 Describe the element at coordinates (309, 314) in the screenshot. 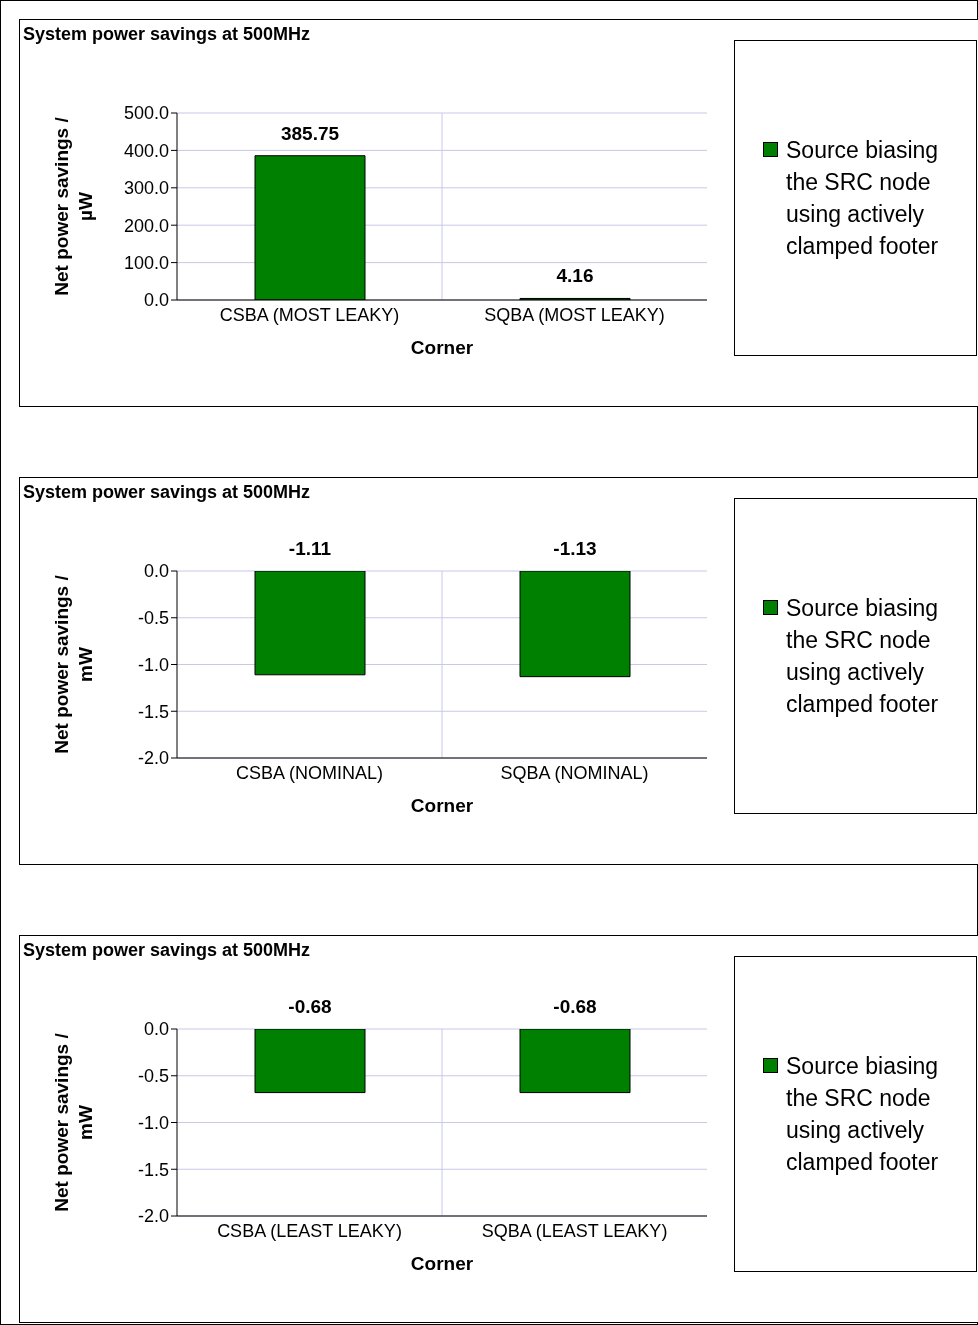

I see `x-tick-label: CSBA (MOST LEAKY)` at that location.